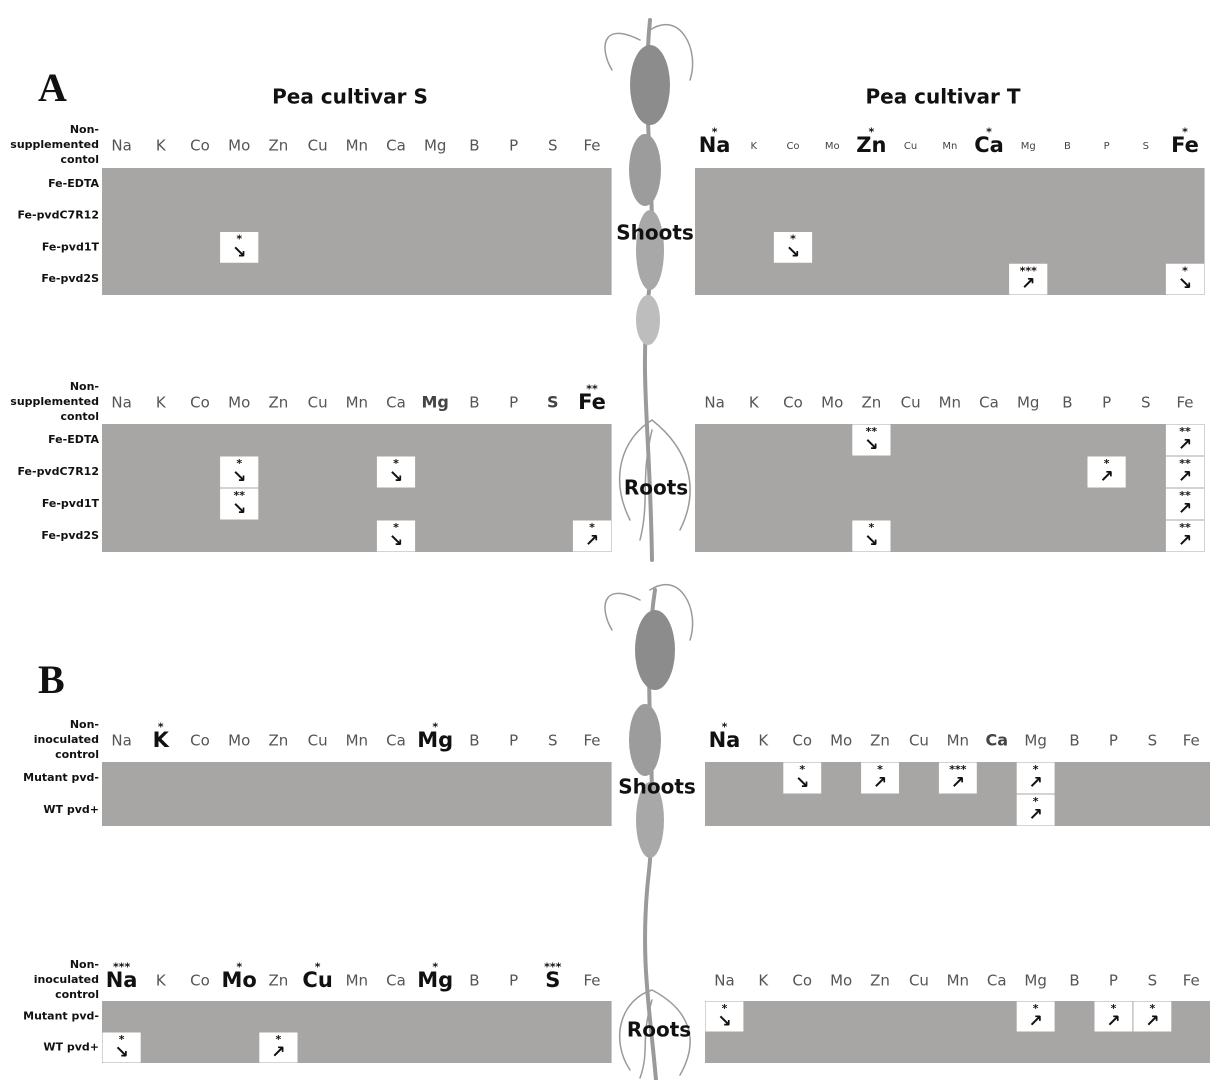 The width and height of the screenshot is (1210, 1080). What do you see at coordinates (657, 787) in the screenshot?
I see `organ-label: Shoots` at bounding box center [657, 787].